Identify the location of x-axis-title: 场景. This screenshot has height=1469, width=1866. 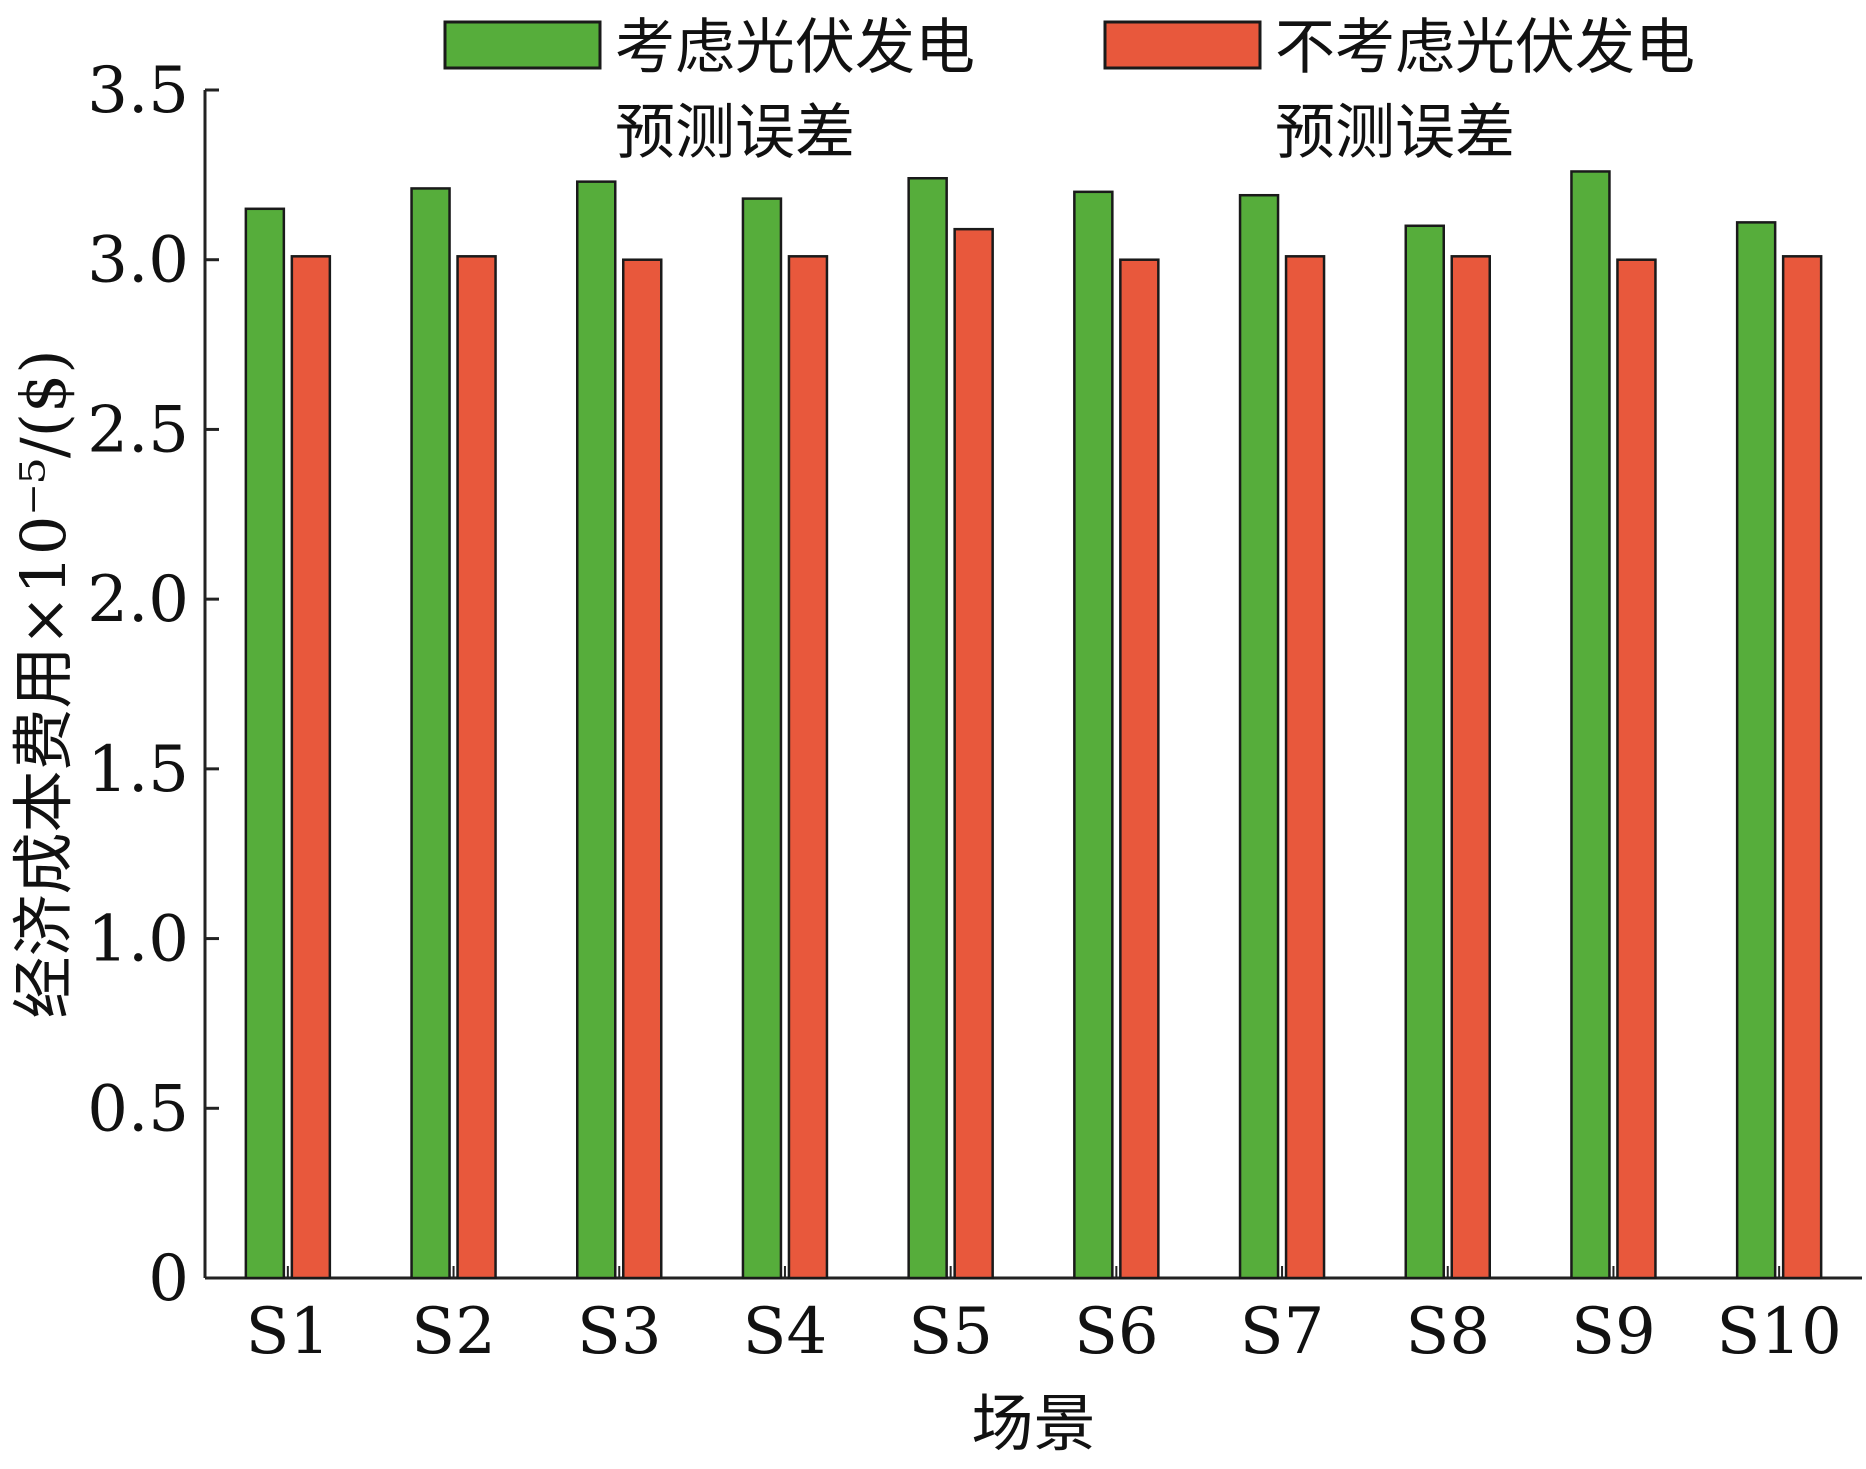
(1033, 1423).